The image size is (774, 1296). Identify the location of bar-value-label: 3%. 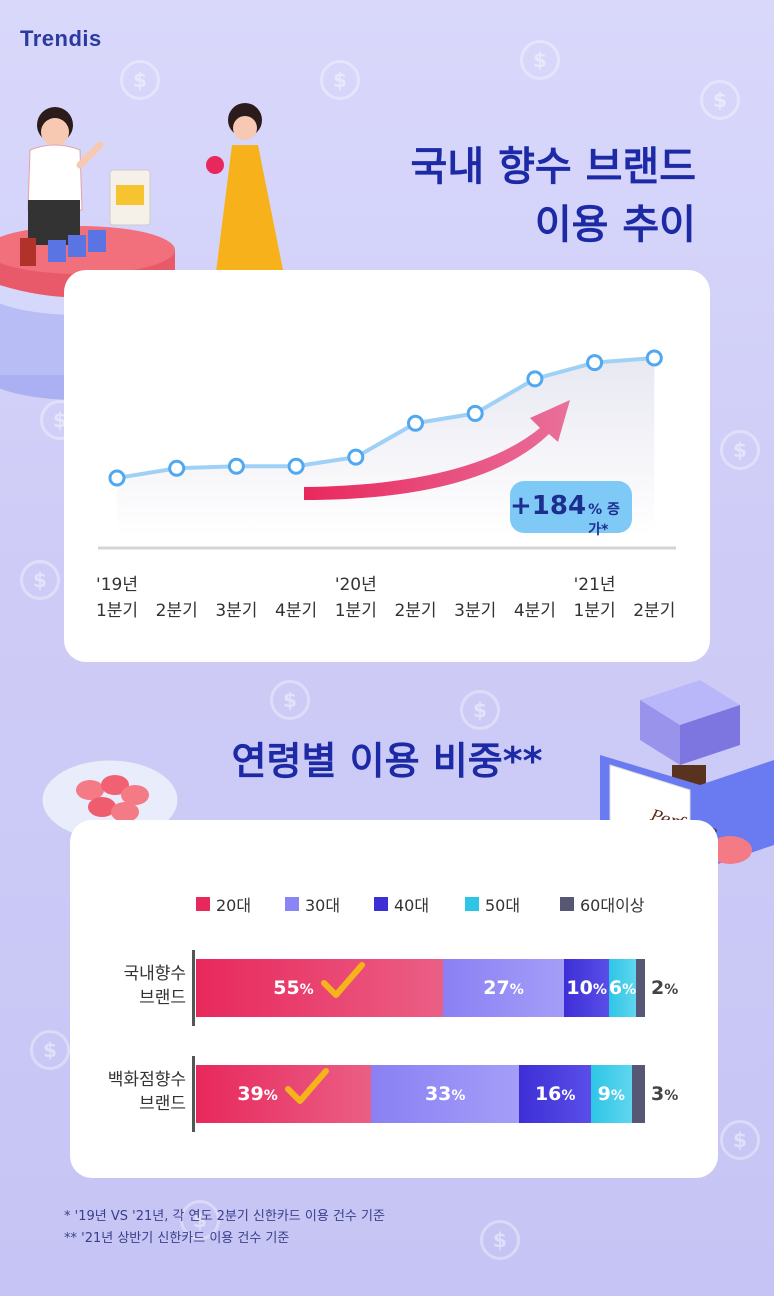
(665, 1094).